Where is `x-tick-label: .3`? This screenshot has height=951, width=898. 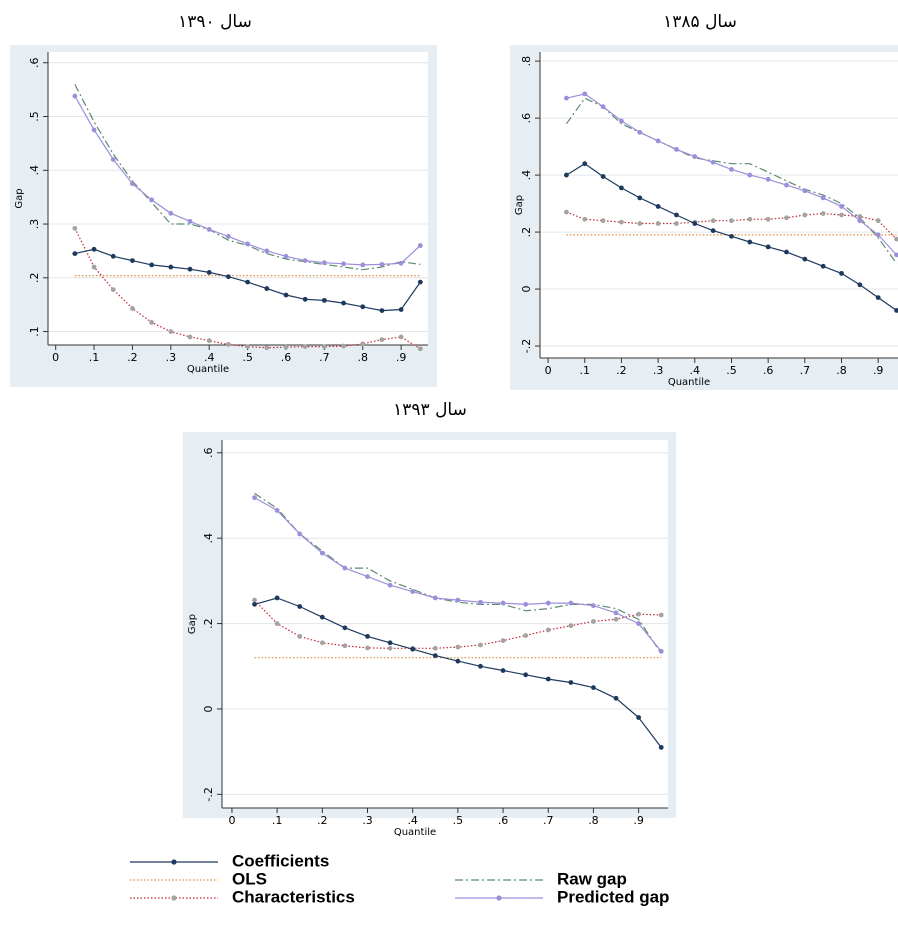 x-tick-label: .3 is located at coordinates (171, 357).